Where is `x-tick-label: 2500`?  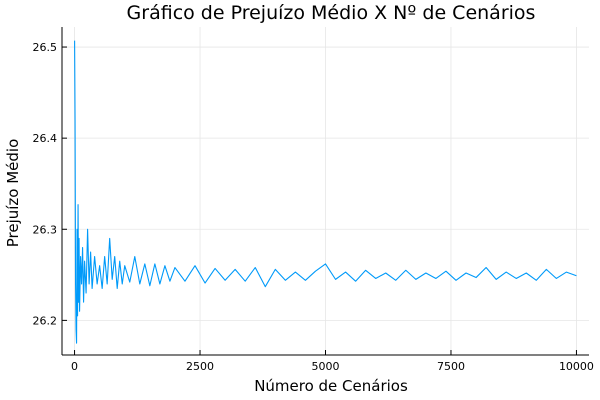 x-tick-label: 2500 is located at coordinates (200, 366).